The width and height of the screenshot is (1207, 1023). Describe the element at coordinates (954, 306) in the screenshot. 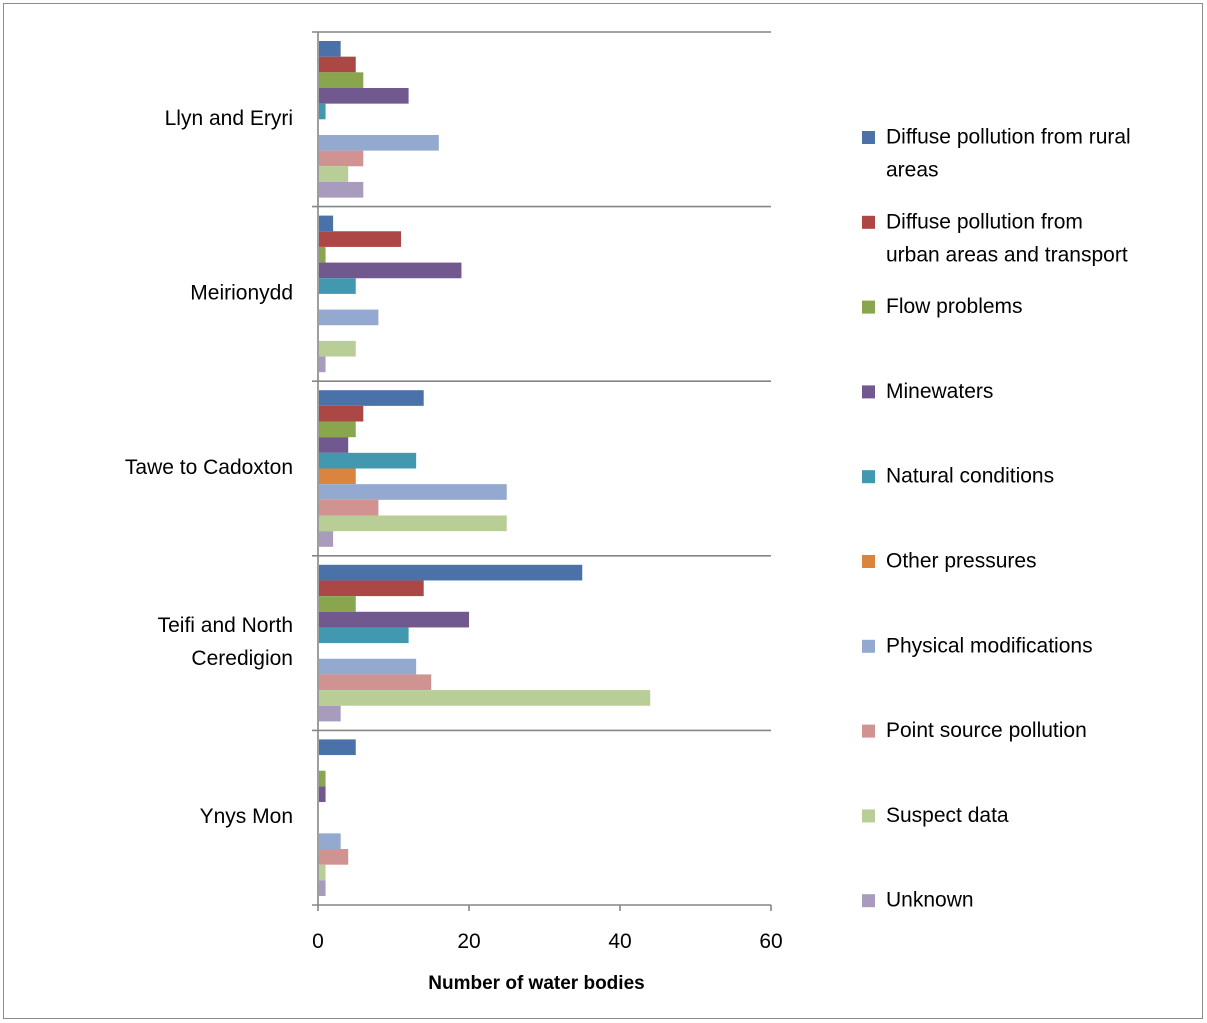

I see `legend-label: Flow problems` at that location.